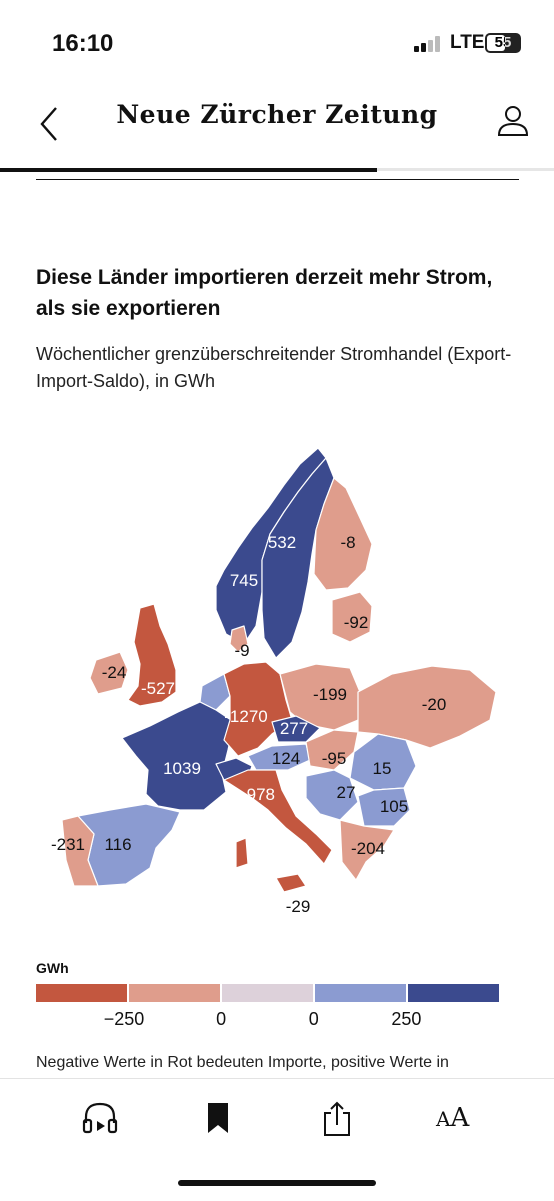 This screenshot has width=554, height=1201. I want to click on region-ukraine, so click(427, 707).